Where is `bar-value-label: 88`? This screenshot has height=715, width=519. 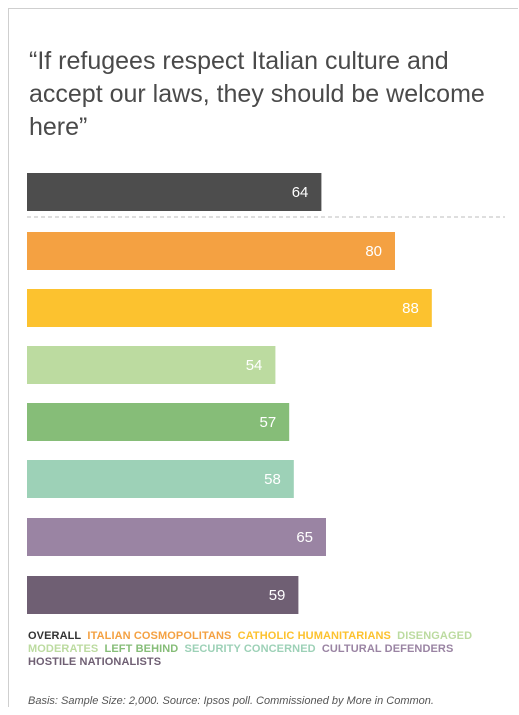
bar-value-label: 88 is located at coordinates (410, 308).